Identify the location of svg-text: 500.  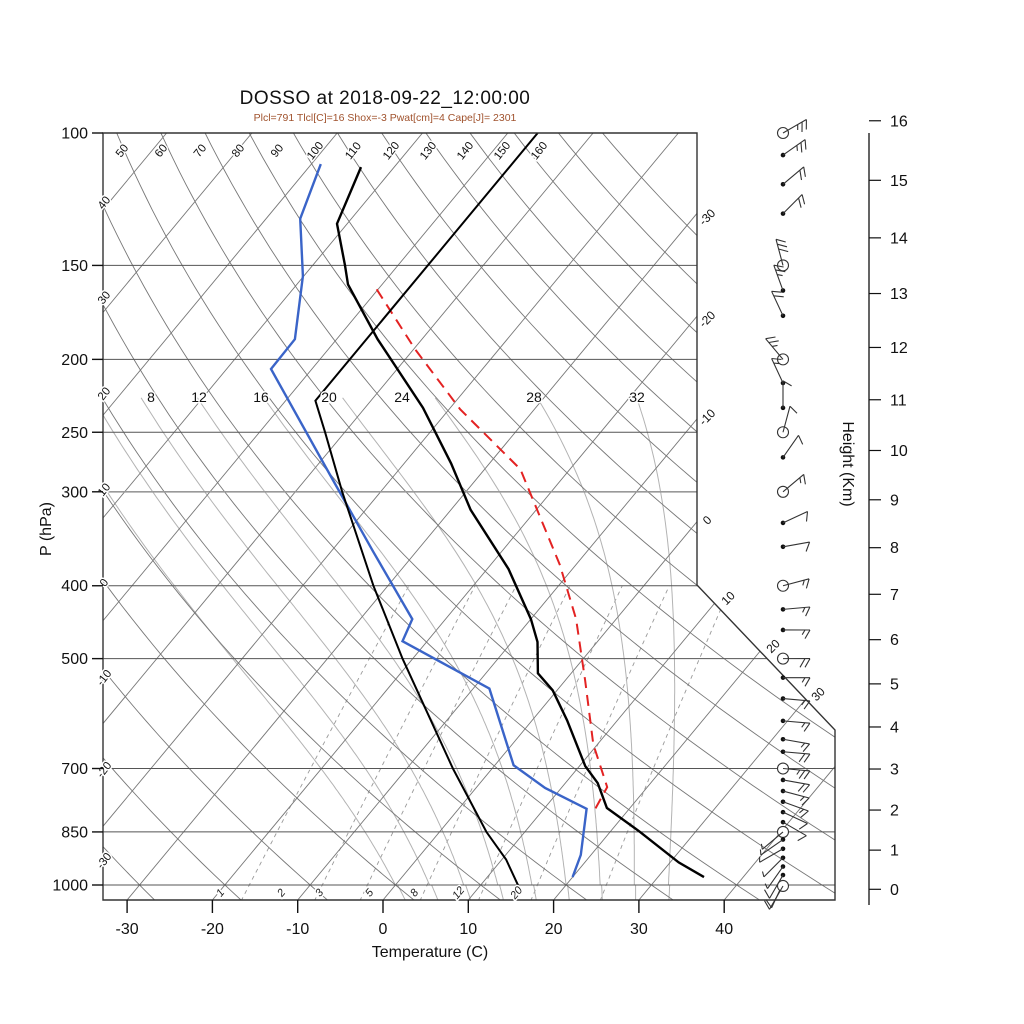
(74, 659).